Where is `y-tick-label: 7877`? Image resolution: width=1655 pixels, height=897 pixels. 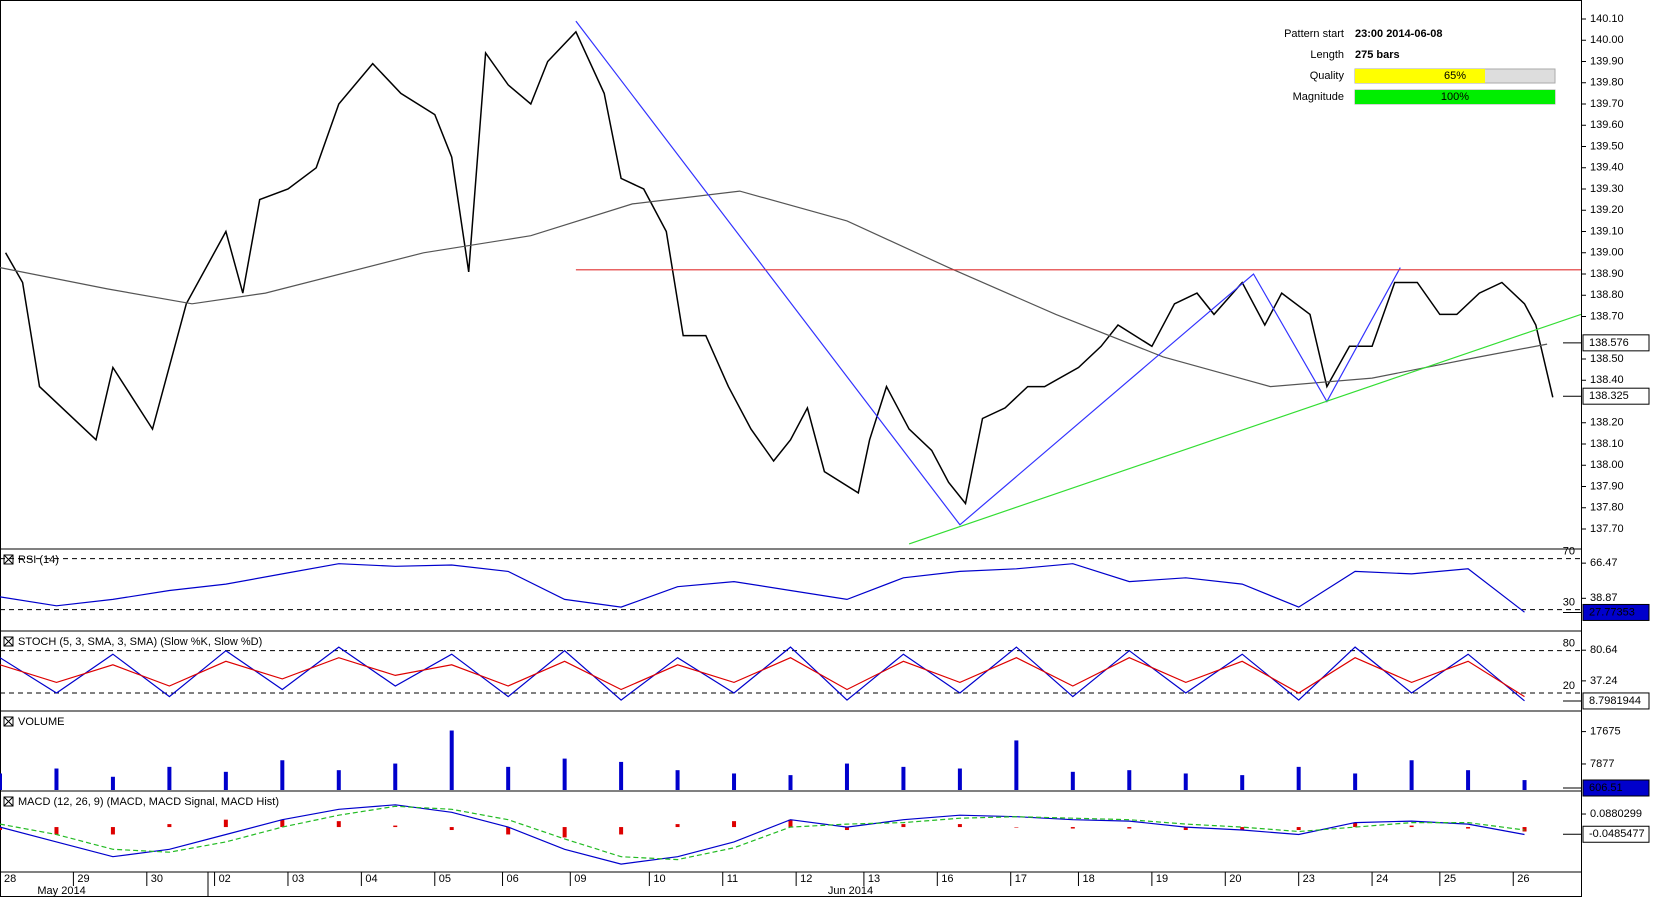
y-tick-label: 7877 is located at coordinates (1602, 764).